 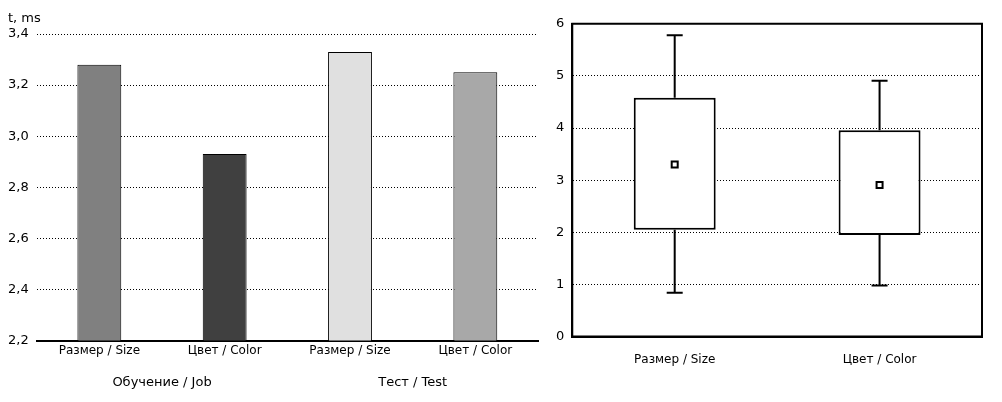 What do you see at coordinates (18, 135) in the screenshot?
I see `y-tick-label: 3,0` at bounding box center [18, 135].